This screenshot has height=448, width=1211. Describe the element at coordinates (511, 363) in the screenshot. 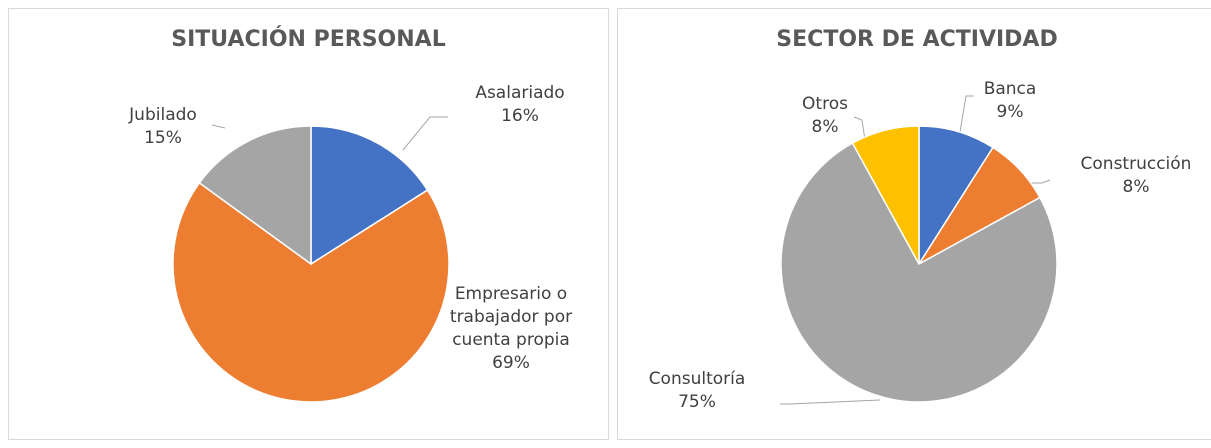

I see `value-label: 69%` at that location.